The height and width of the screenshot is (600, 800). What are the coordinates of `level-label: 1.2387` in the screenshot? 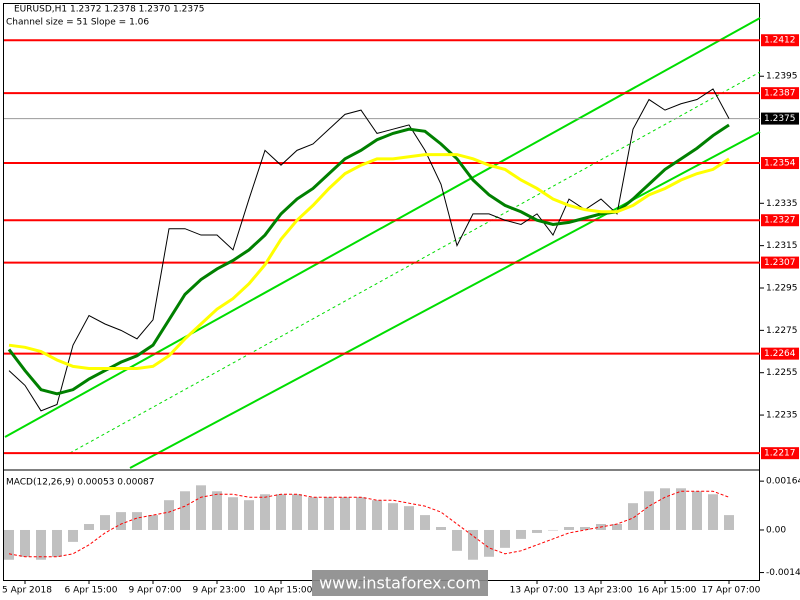 It's located at (780, 94).